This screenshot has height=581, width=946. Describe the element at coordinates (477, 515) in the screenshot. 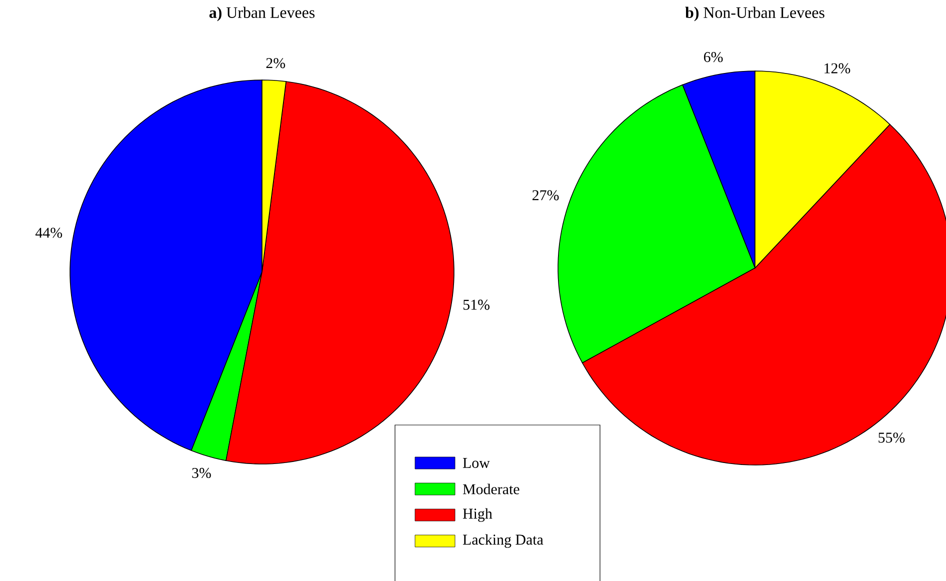

I see `legend-label: High` at that location.